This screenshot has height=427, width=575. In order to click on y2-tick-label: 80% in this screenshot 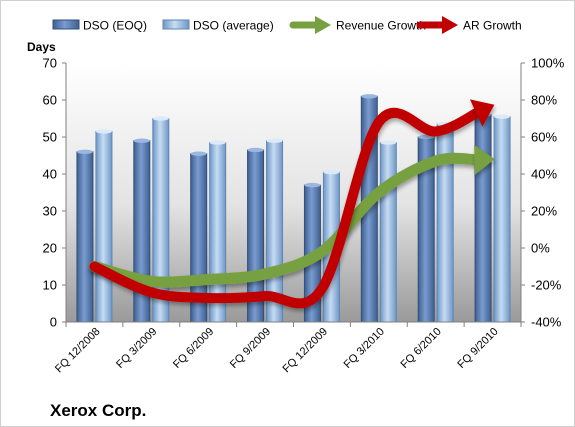, I will do `click(544, 100)`.